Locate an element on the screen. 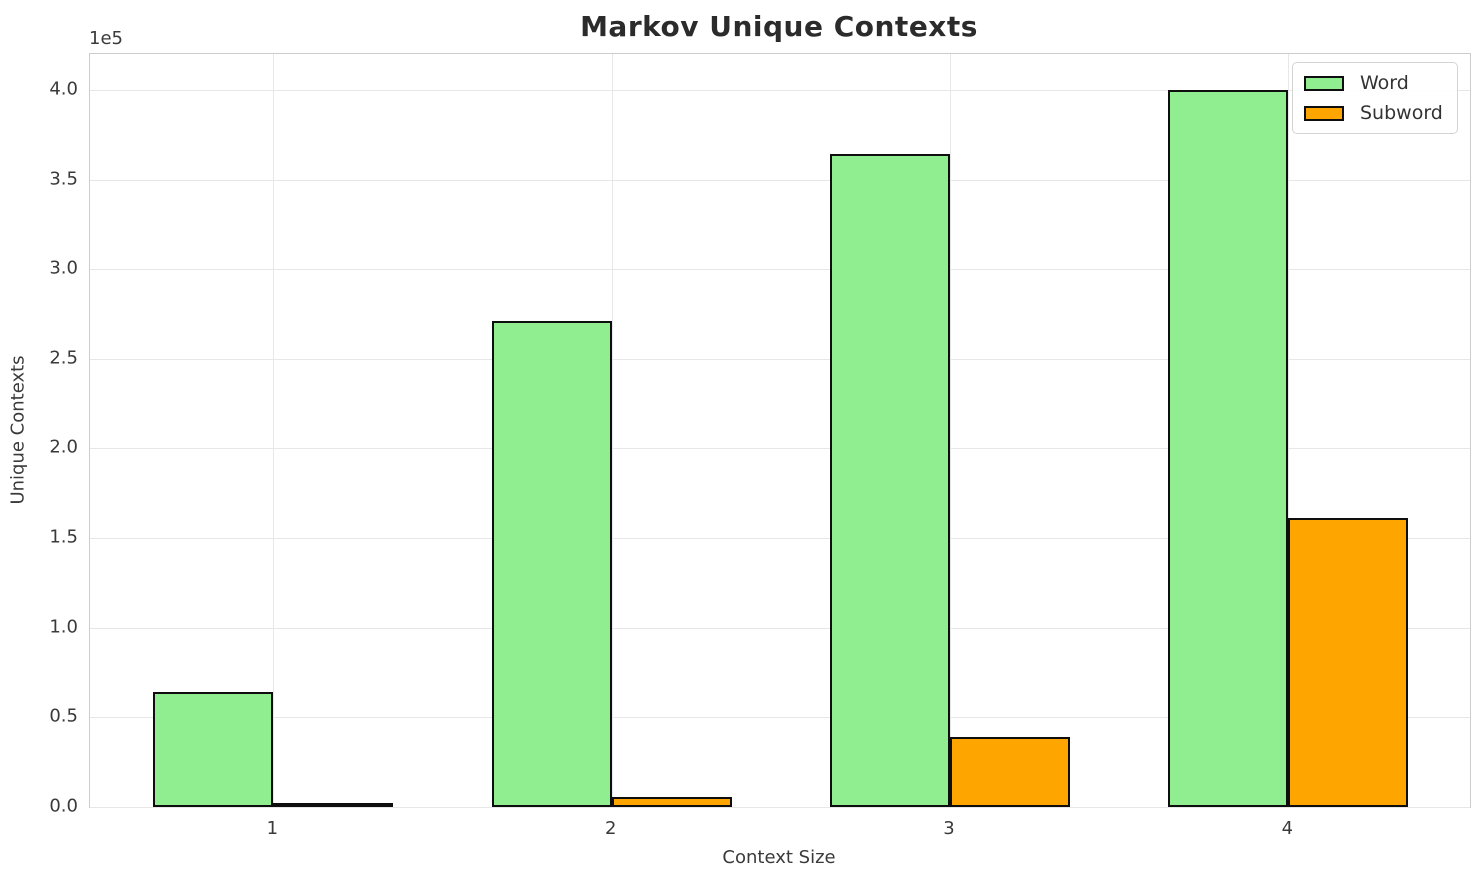  y-tick-label-2.5: 2.5 is located at coordinates (63, 358).